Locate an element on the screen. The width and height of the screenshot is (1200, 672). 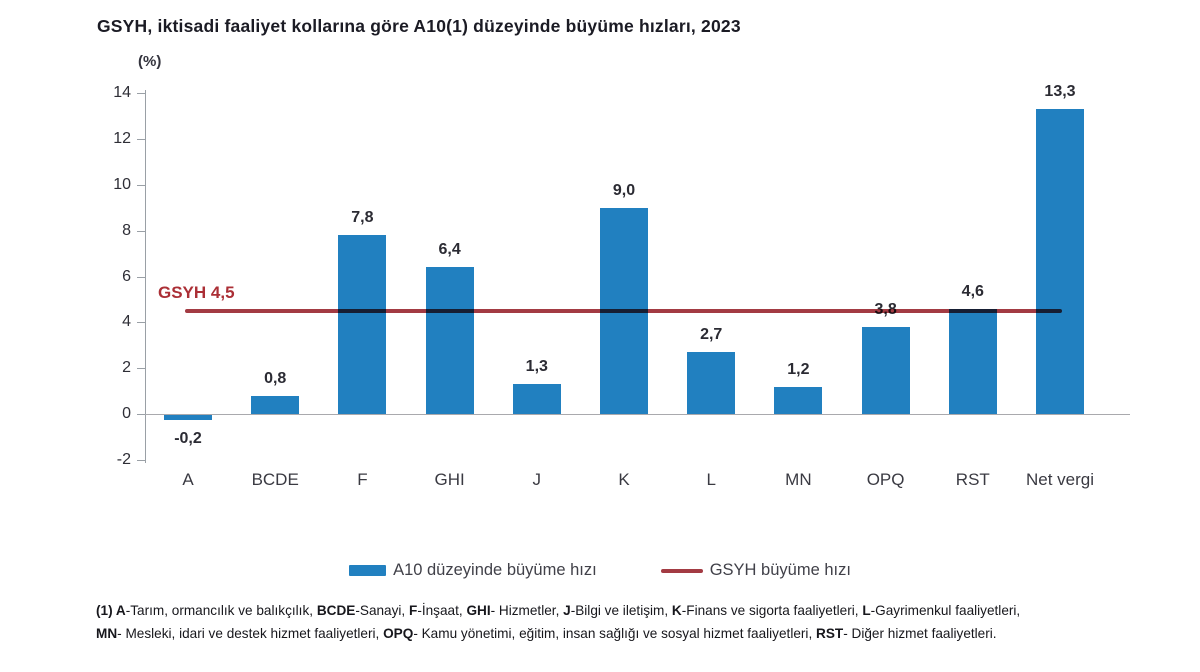
legend-item-gsyh: GSYH büyüme hızı is located at coordinates (755, 570).